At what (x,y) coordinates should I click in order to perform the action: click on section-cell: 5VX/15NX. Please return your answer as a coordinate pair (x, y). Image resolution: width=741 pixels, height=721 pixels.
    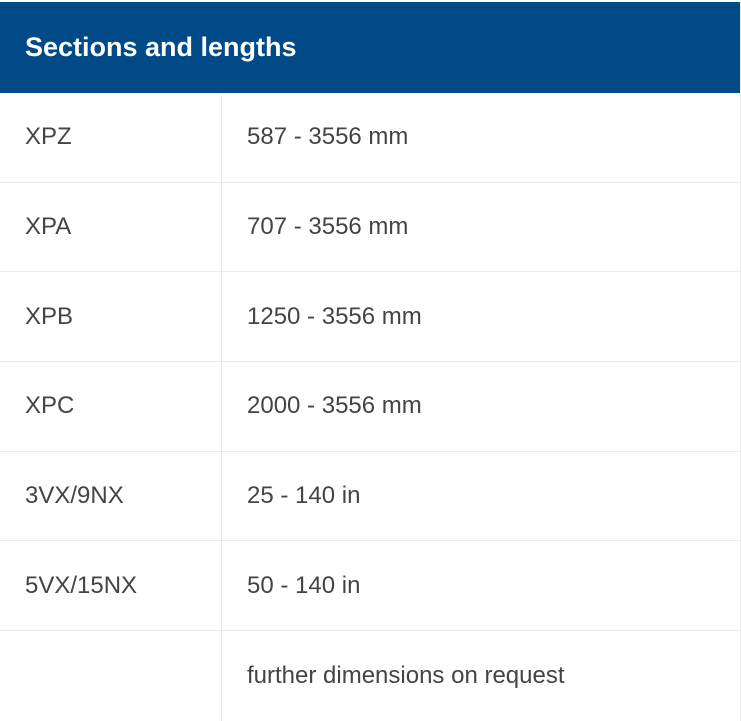
    Looking at the image, I should click on (111, 586).